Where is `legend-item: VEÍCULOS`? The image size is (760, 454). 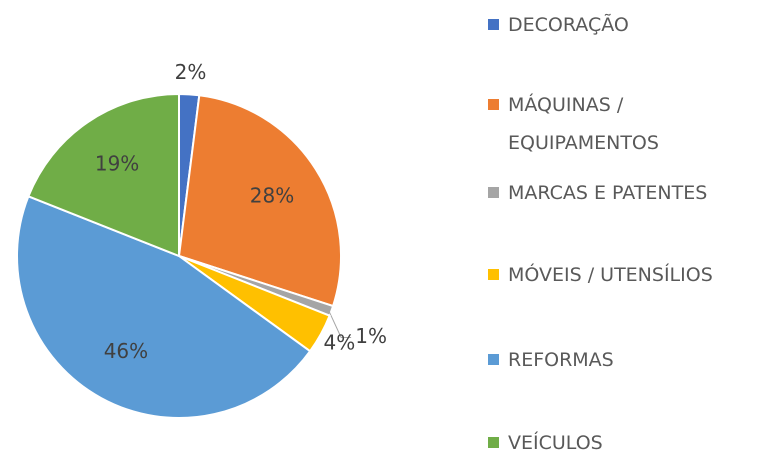
legend-item: VEÍCULOS is located at coordinates (615, 439).